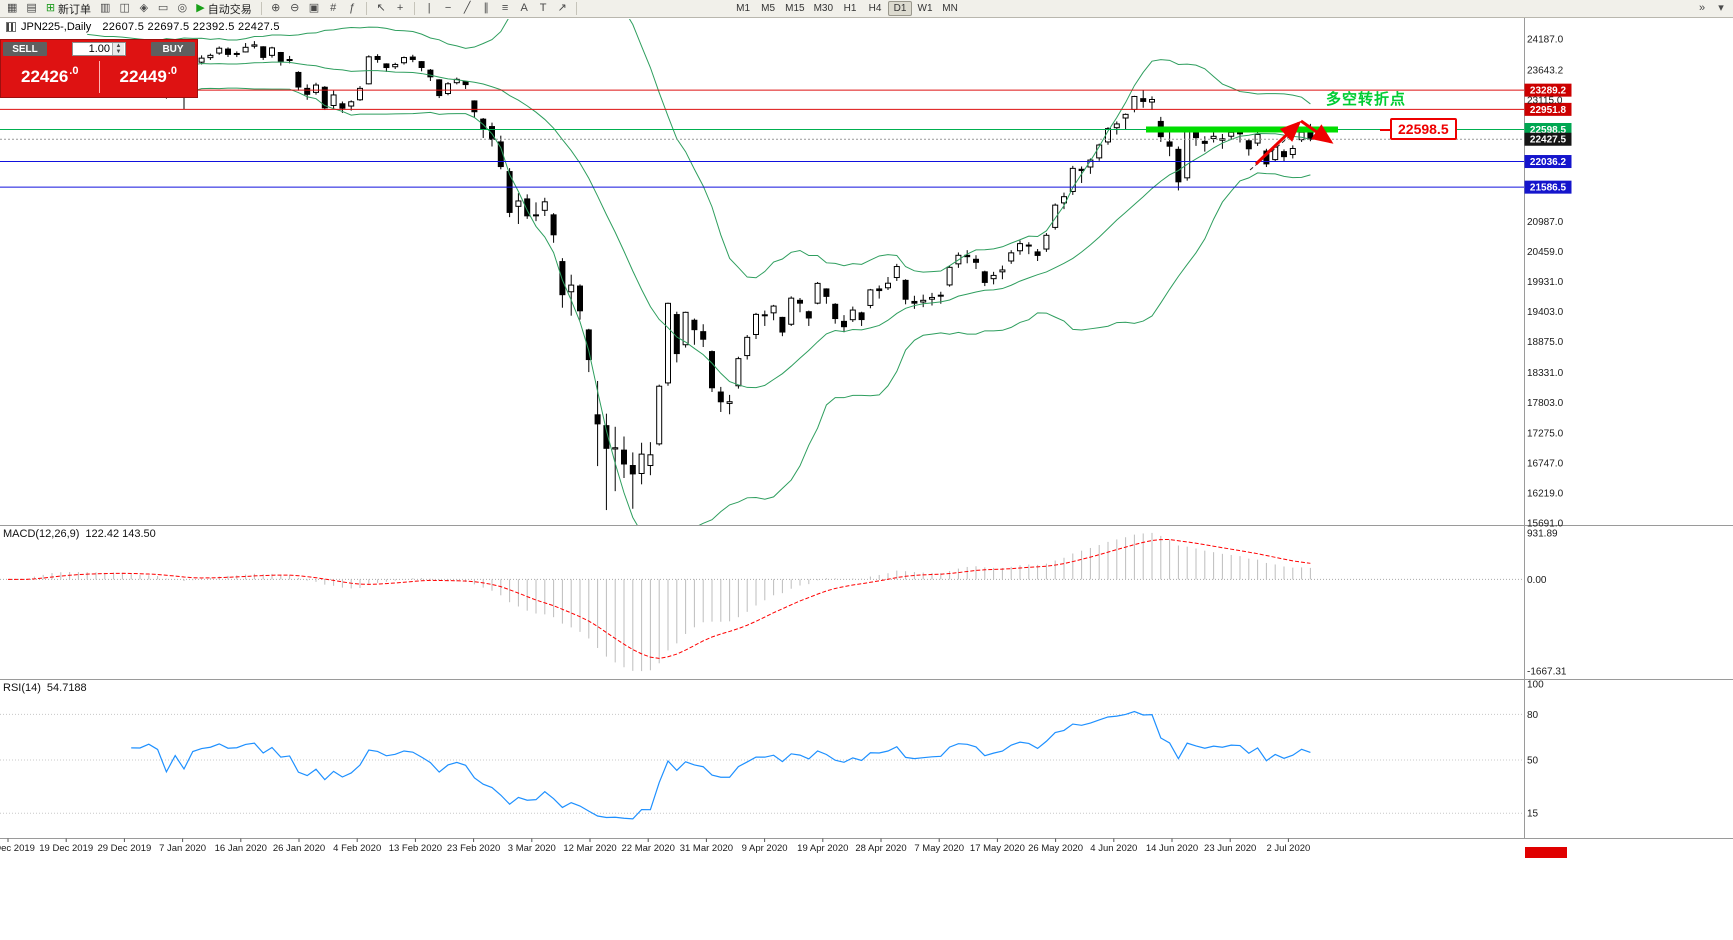  Describe the element at coordinates (950, 8) in the screenshot. I see `timeframe-mn: MN` at that location.